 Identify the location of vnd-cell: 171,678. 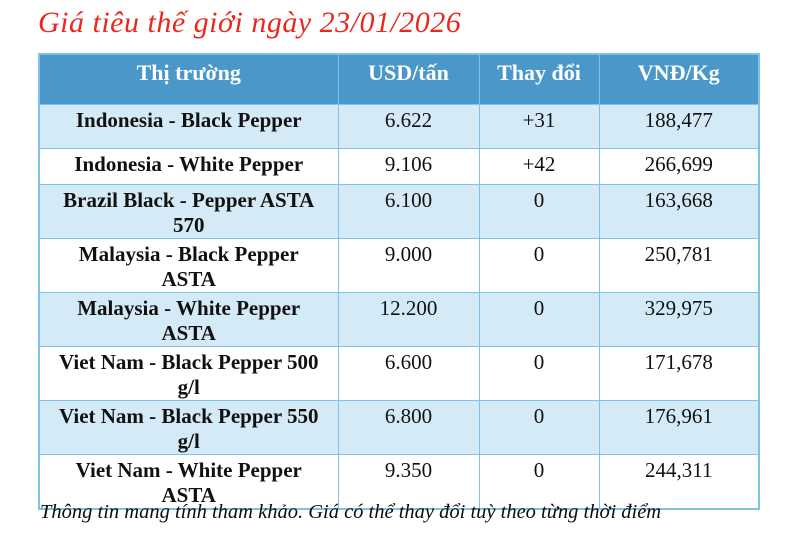
(679, 373).